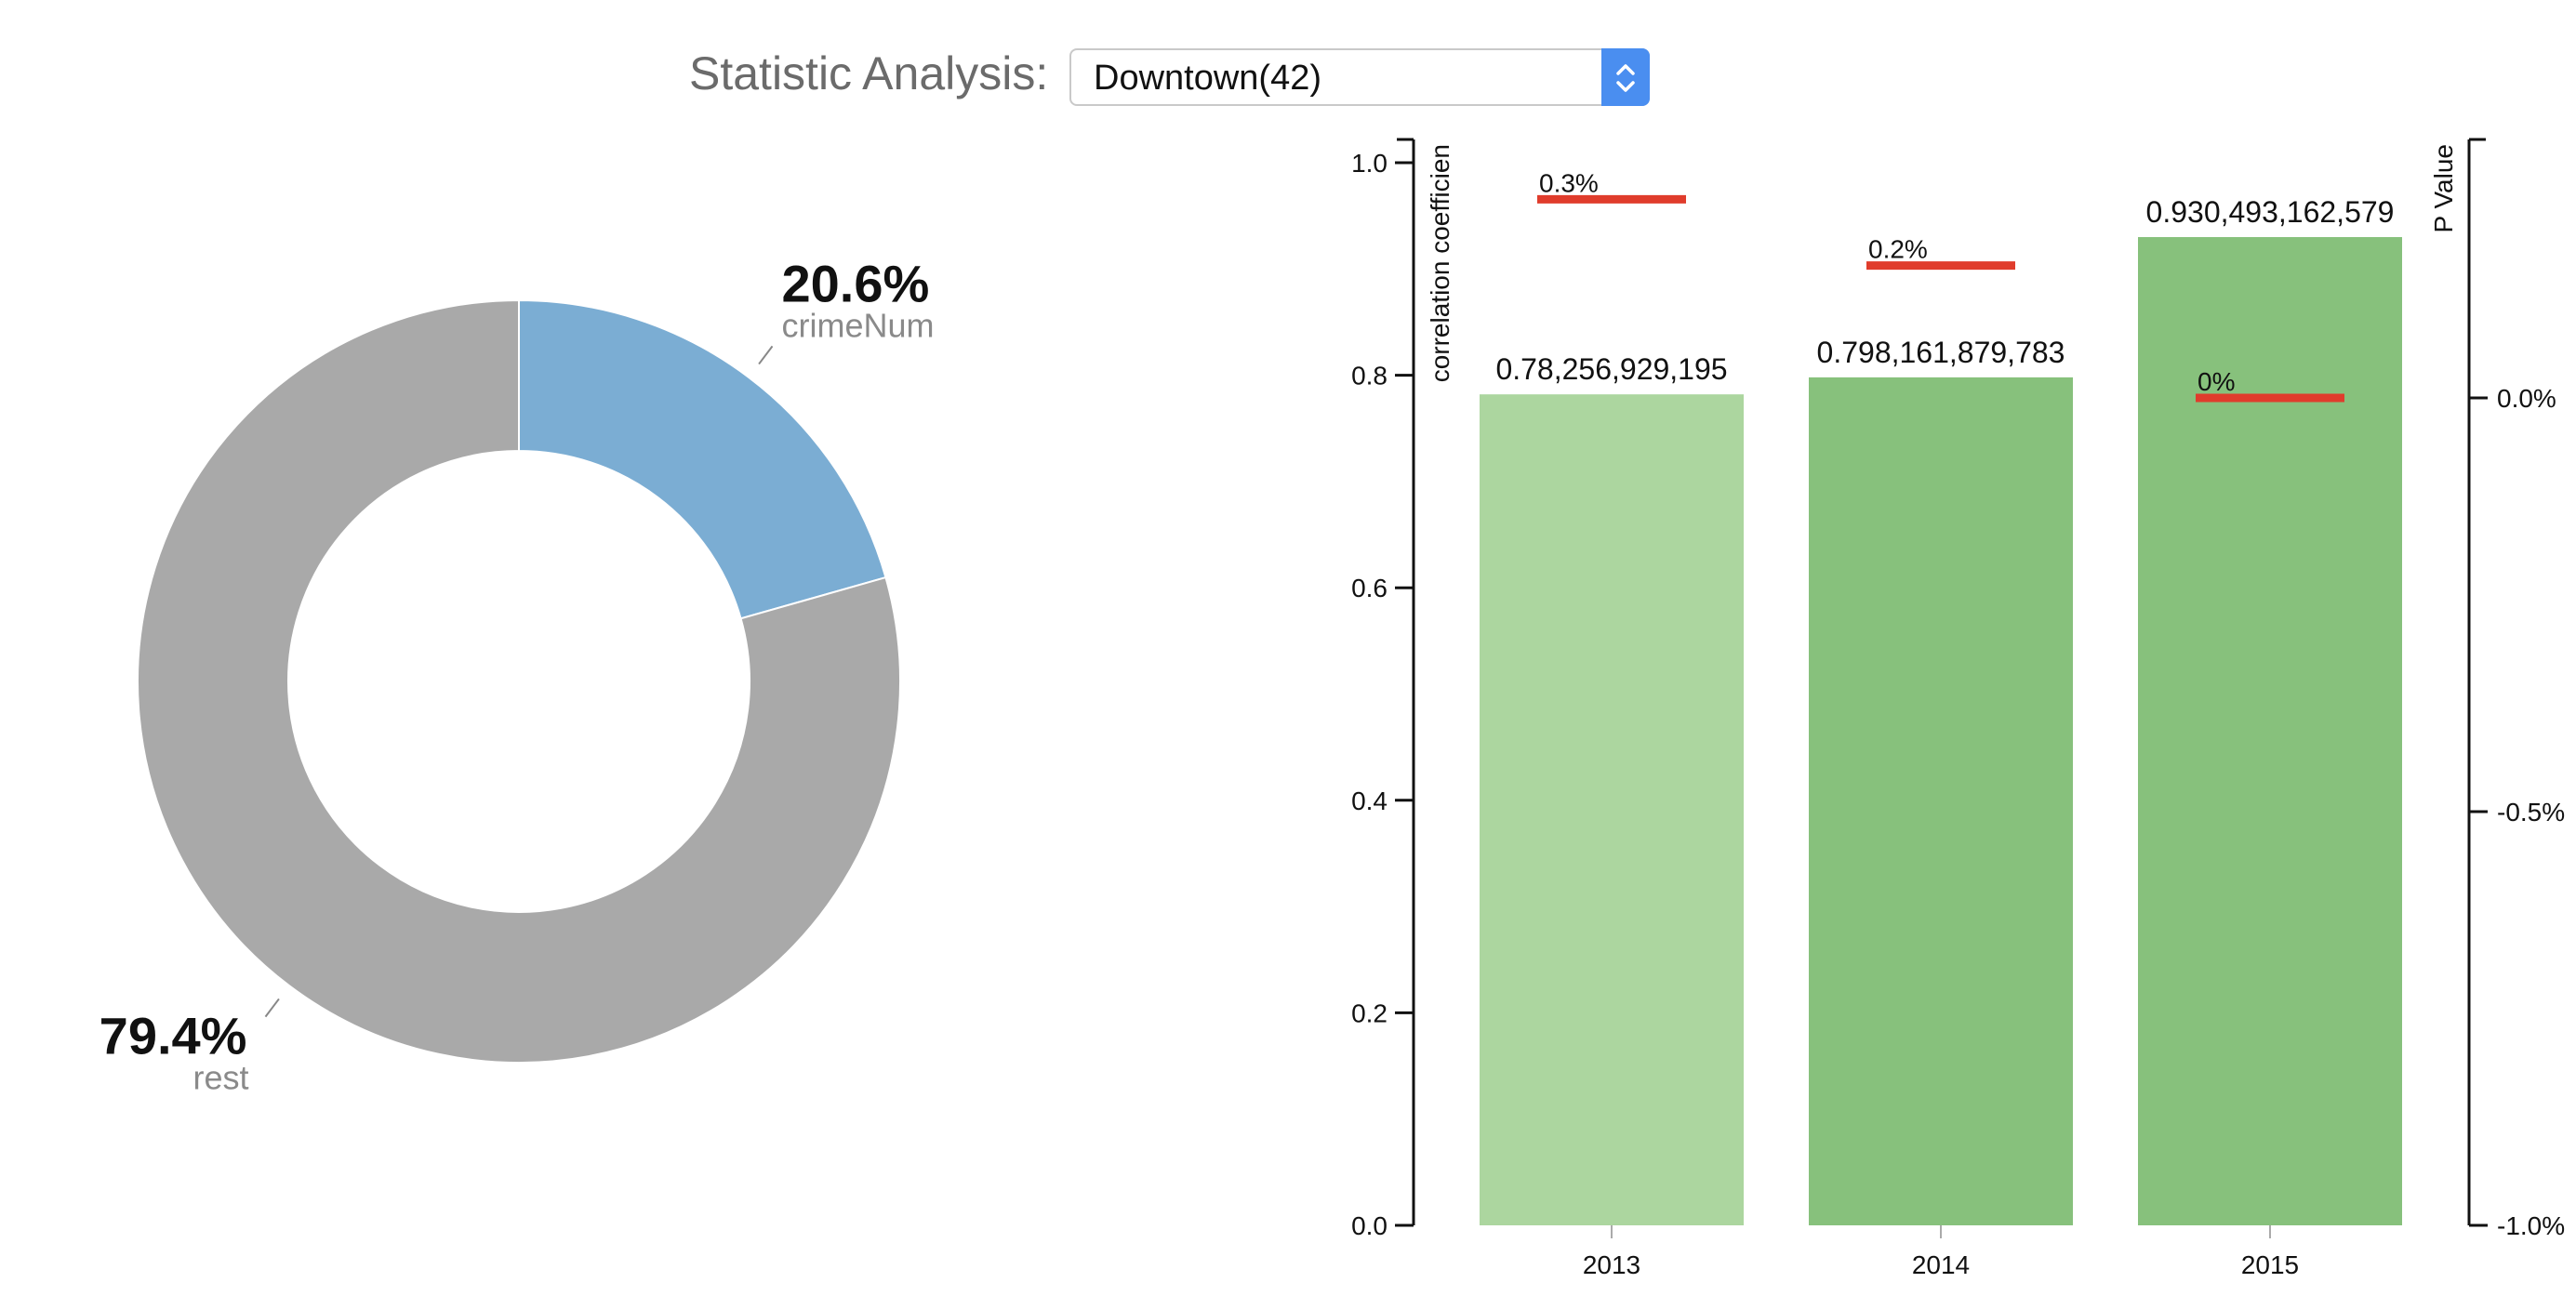  I want to click on right-axis-title: P Value, so click(2443, 188).